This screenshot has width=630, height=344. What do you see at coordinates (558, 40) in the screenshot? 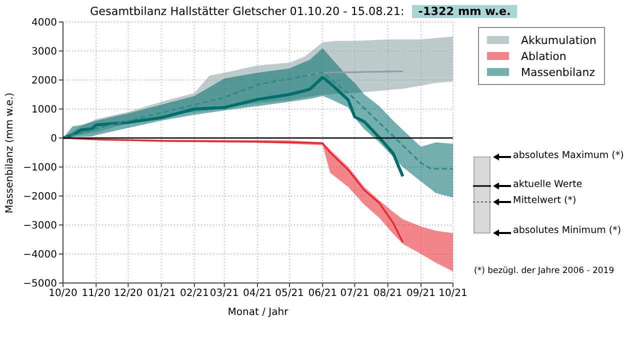
I see `legend-label: Akkumulation` at bounding box center [558, 40].